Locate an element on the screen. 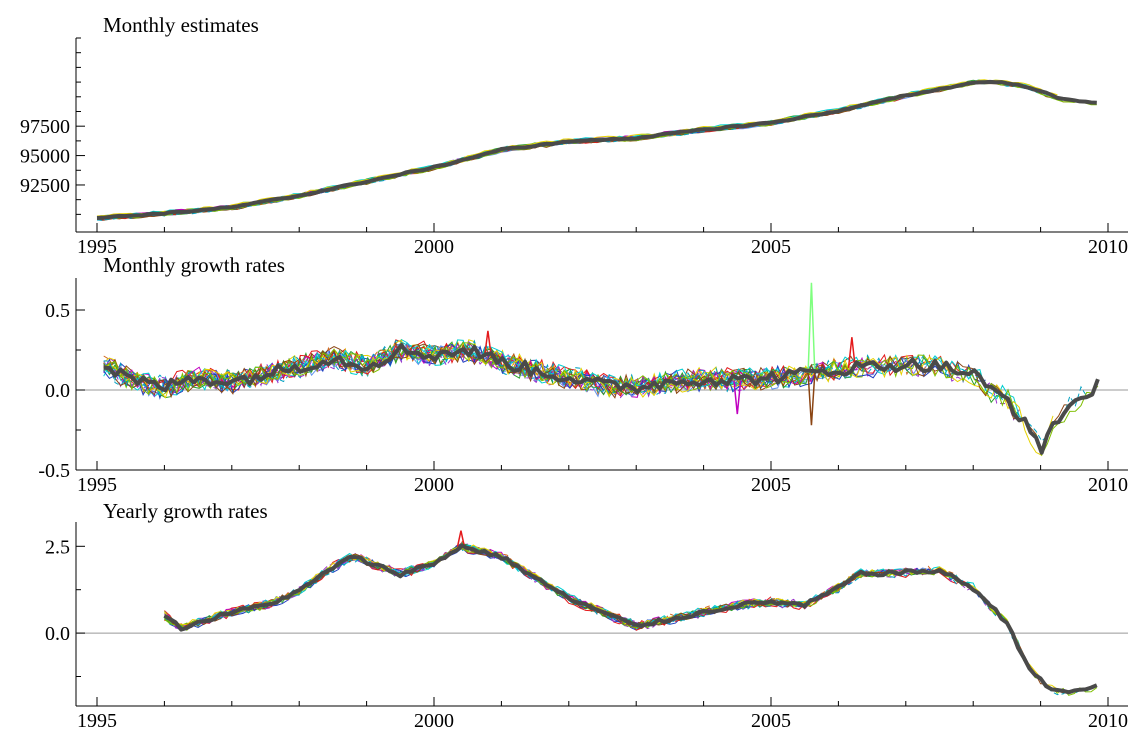 The width and height of the screenshot is (1147, 746). y-tick-label: -0.5 is located at coordinates (54, 471).